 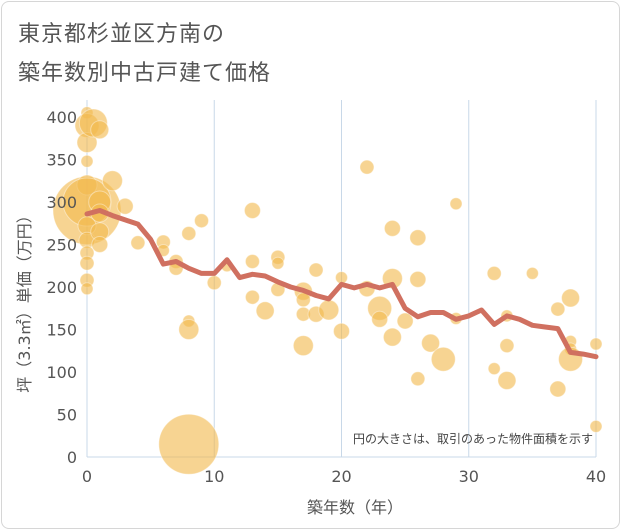 What do you see at coordinates (341, 476) in the screenshot?
I see `x-tick-label: 20` at bounding box center [341, 476].